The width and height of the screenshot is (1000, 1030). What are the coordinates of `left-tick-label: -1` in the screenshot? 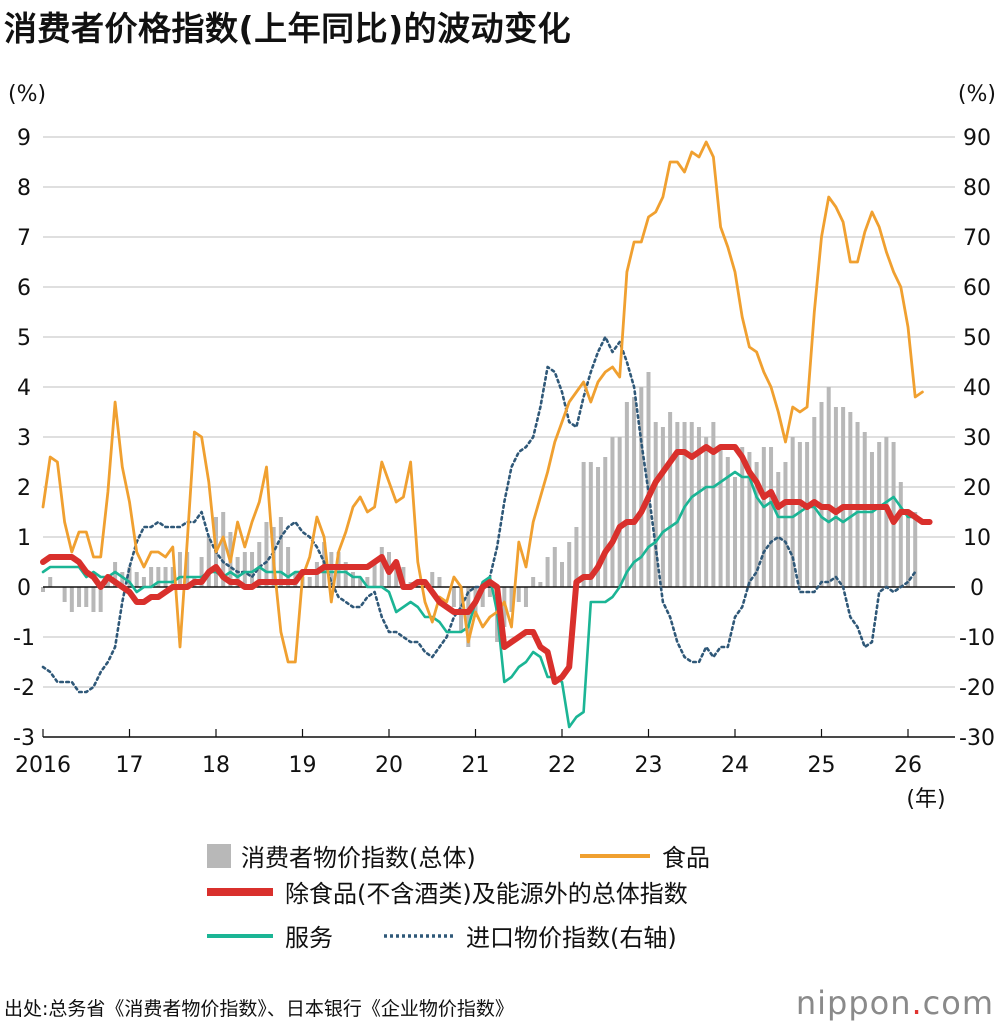 It's located at (24, 638).